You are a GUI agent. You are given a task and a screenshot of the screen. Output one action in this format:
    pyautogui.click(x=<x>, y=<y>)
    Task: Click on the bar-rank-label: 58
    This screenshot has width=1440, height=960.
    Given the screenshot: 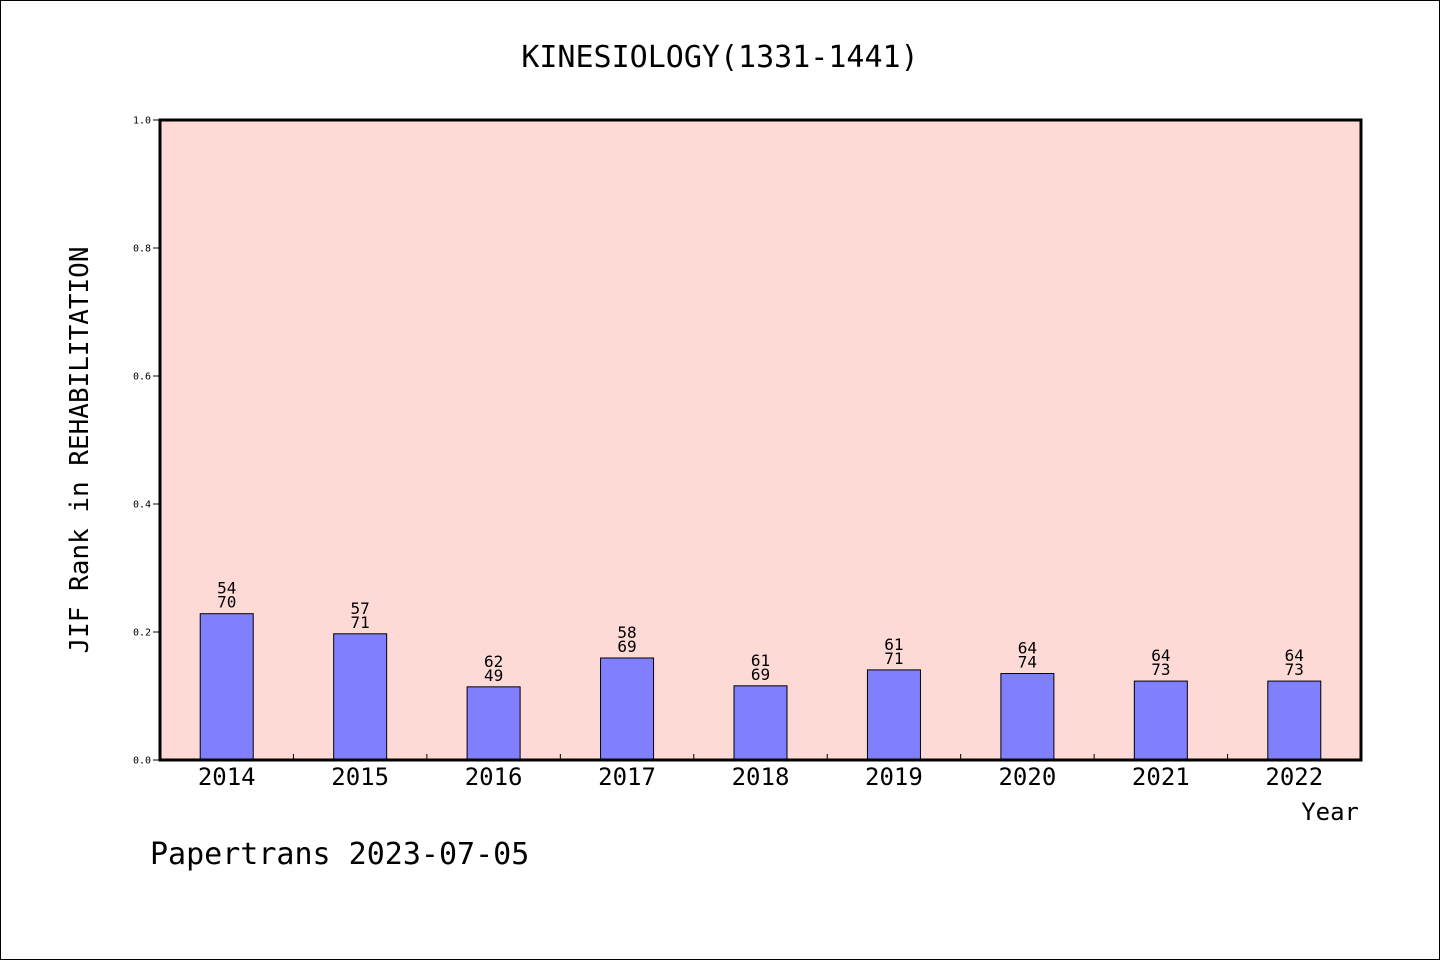 What is the action you would take?
    pyautogui.click(x=626, y=632)
    